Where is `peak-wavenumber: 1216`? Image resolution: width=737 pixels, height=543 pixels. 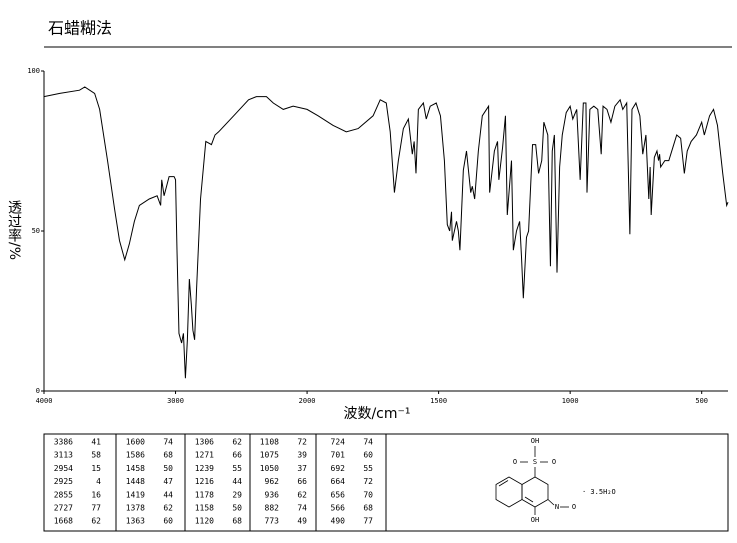
peak-wavenumber: 1216 is located at coordinates (204, 481).